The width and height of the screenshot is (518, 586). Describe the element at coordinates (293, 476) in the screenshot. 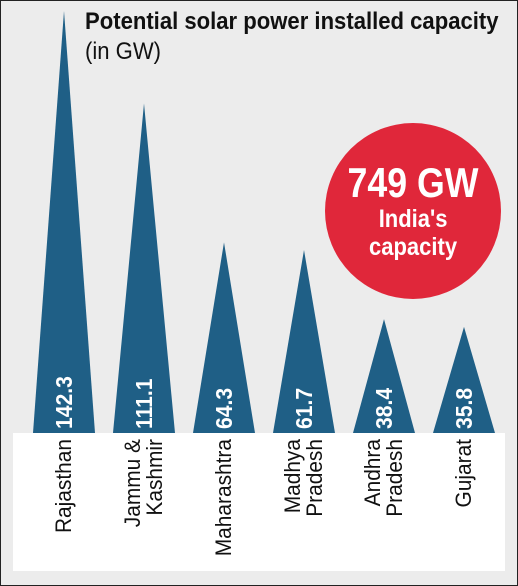

I see `category-label-3-line-0: Madhya` at that location.